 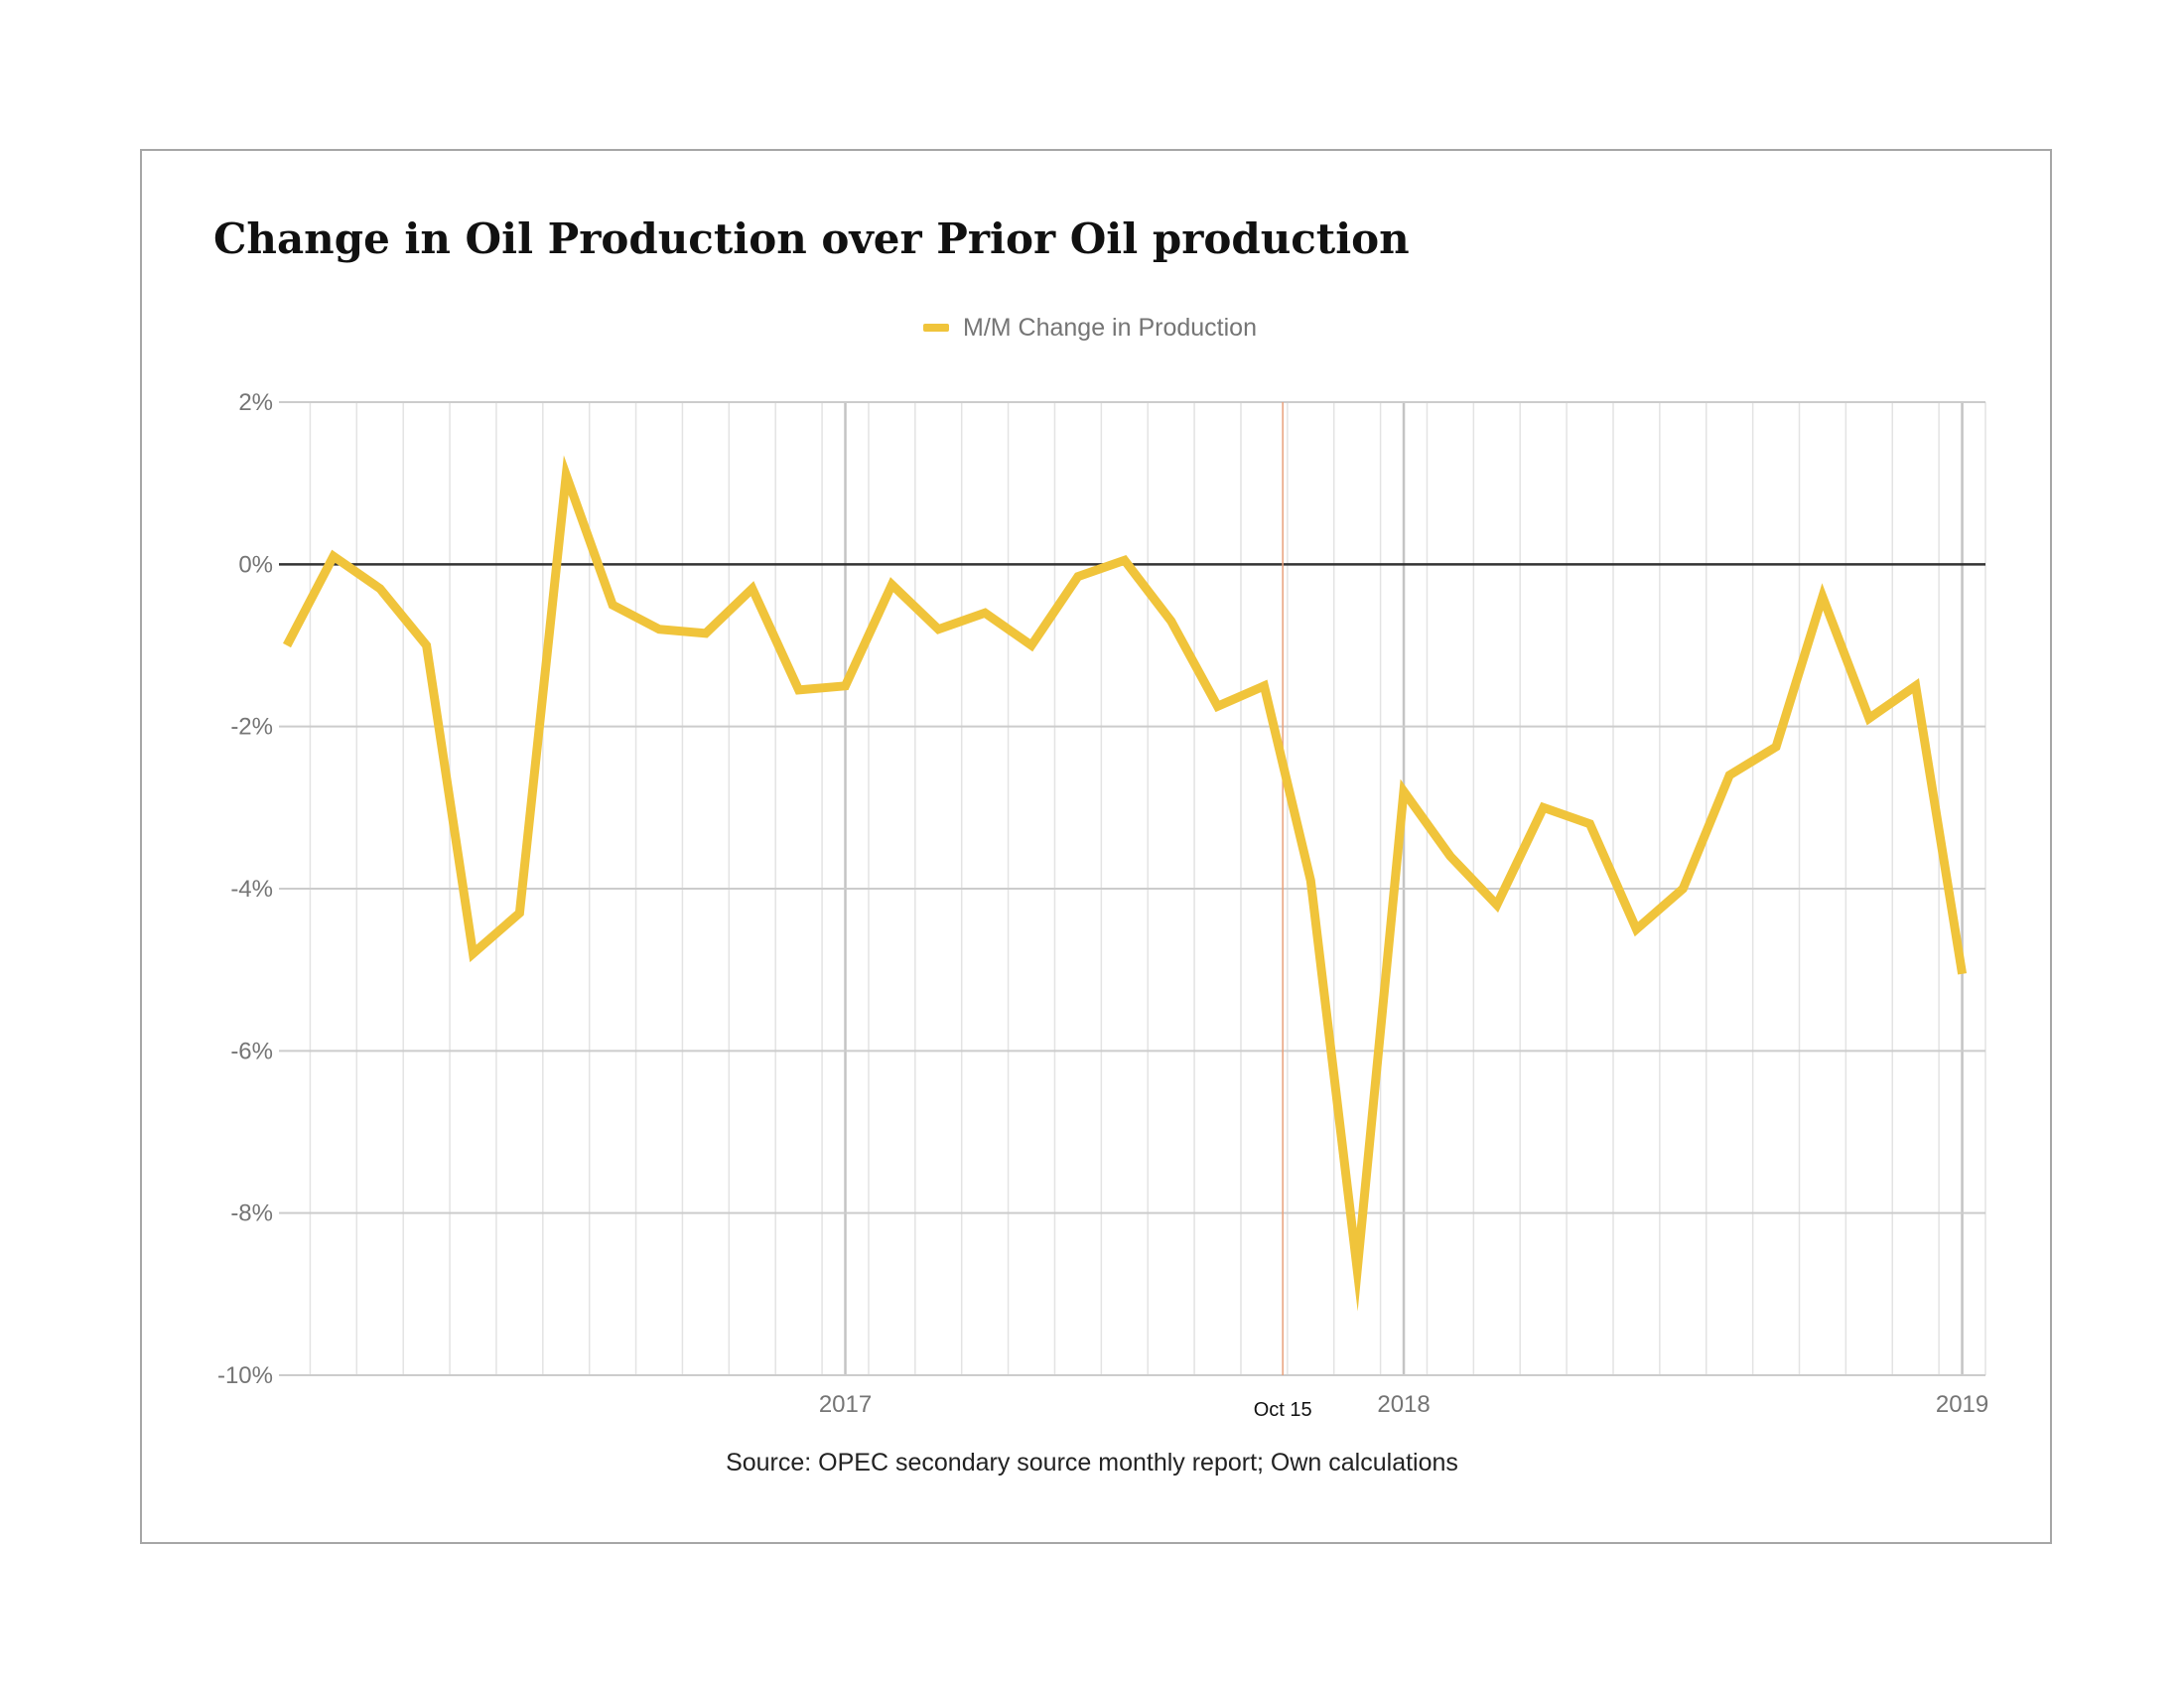 What do you see at coordinates (1962, 1404) in the screenshot?
I see `x-tick-label: 2019` at bounding box center [1962, 1404].